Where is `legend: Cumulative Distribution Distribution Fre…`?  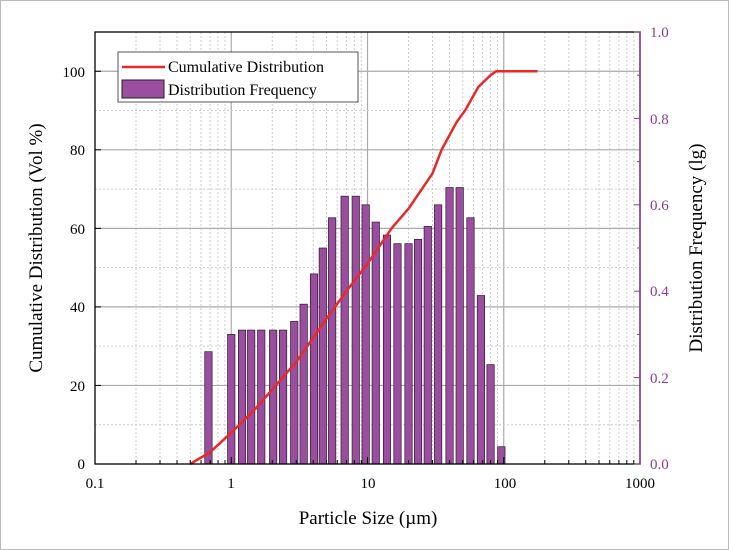 legend: Cumulative Distribution Distribution Fre… is located at coordinates (238, 77).